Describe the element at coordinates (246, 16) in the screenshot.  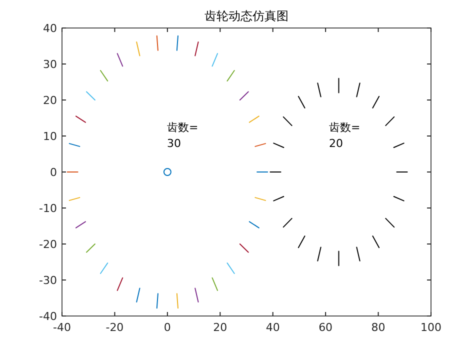
I see `chart-title: 齿轮动态仿真图` at that location.